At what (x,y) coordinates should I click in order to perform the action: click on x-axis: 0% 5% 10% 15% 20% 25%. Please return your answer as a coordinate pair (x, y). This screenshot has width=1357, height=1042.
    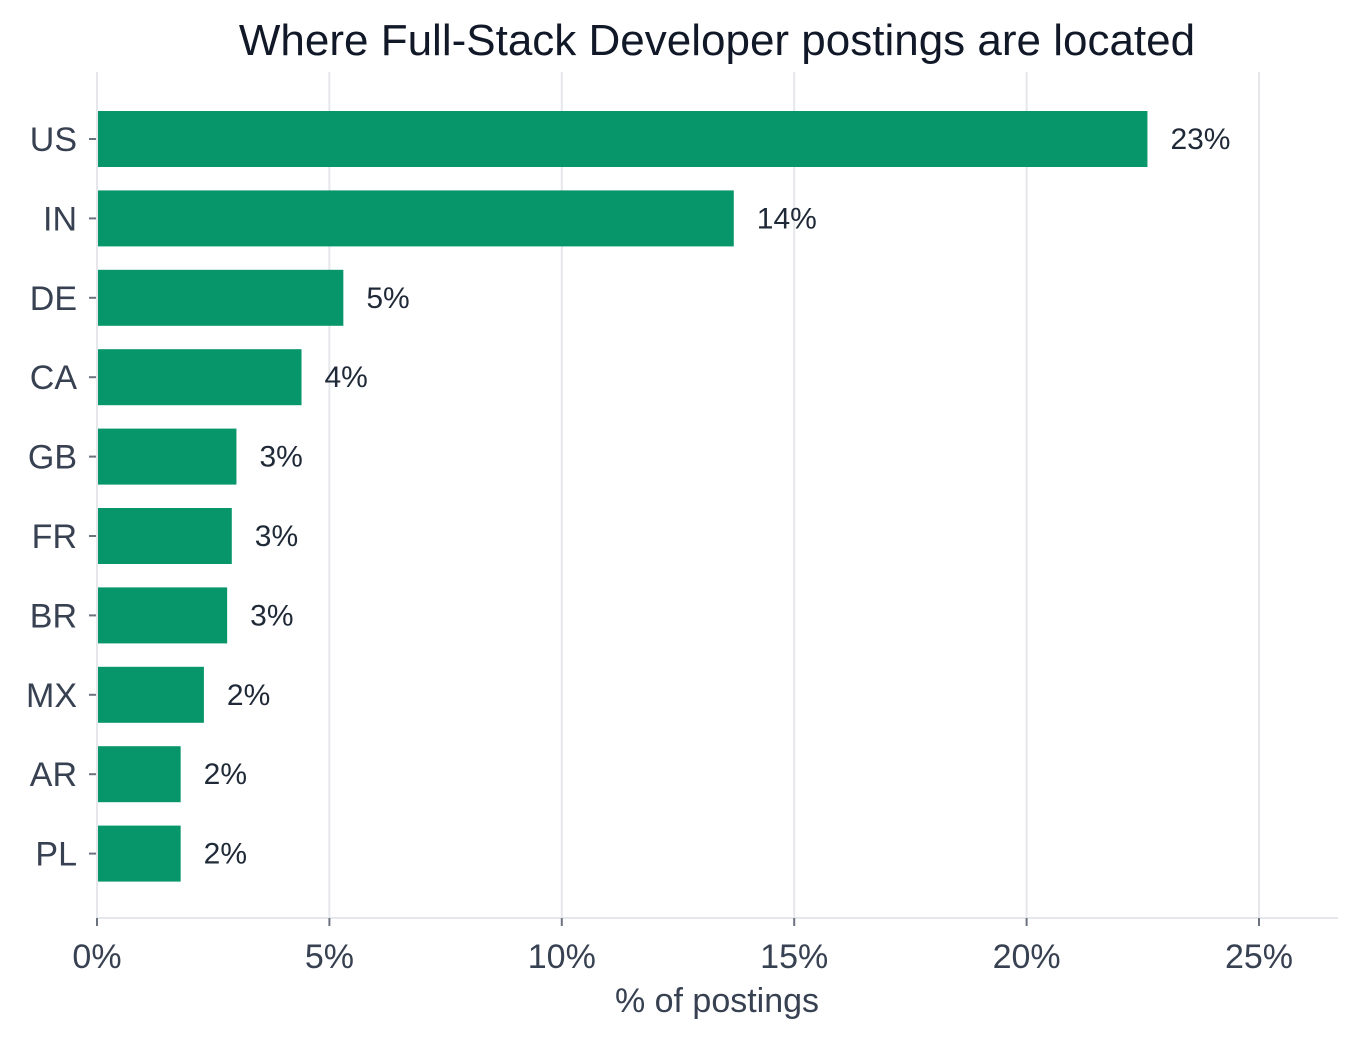
    Looking at the image, I should click on (705, 946).